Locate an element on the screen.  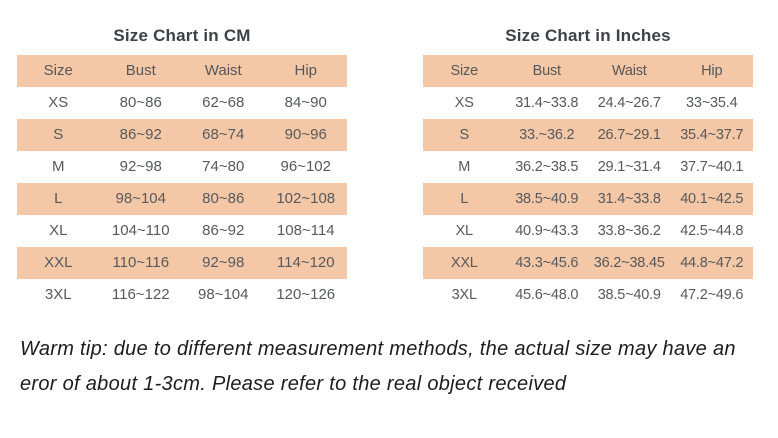
table-row: S 33.~36.2 26.7~29.1 35.4~37.7 is located at coordinates (588, 135).